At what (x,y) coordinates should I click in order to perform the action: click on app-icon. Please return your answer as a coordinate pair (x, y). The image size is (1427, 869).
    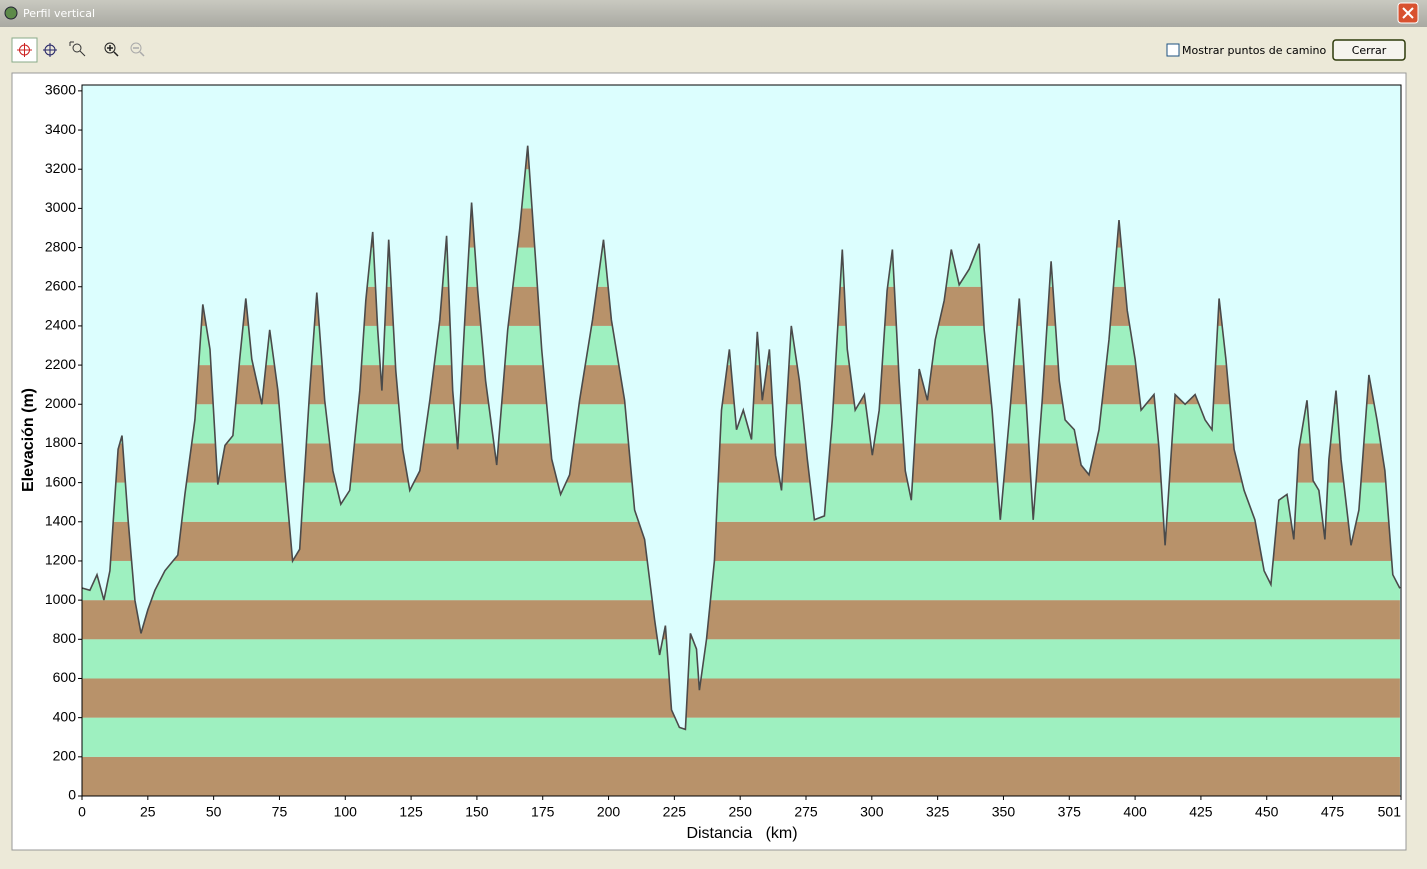
    Looking at the image, I should click on (11, 13).